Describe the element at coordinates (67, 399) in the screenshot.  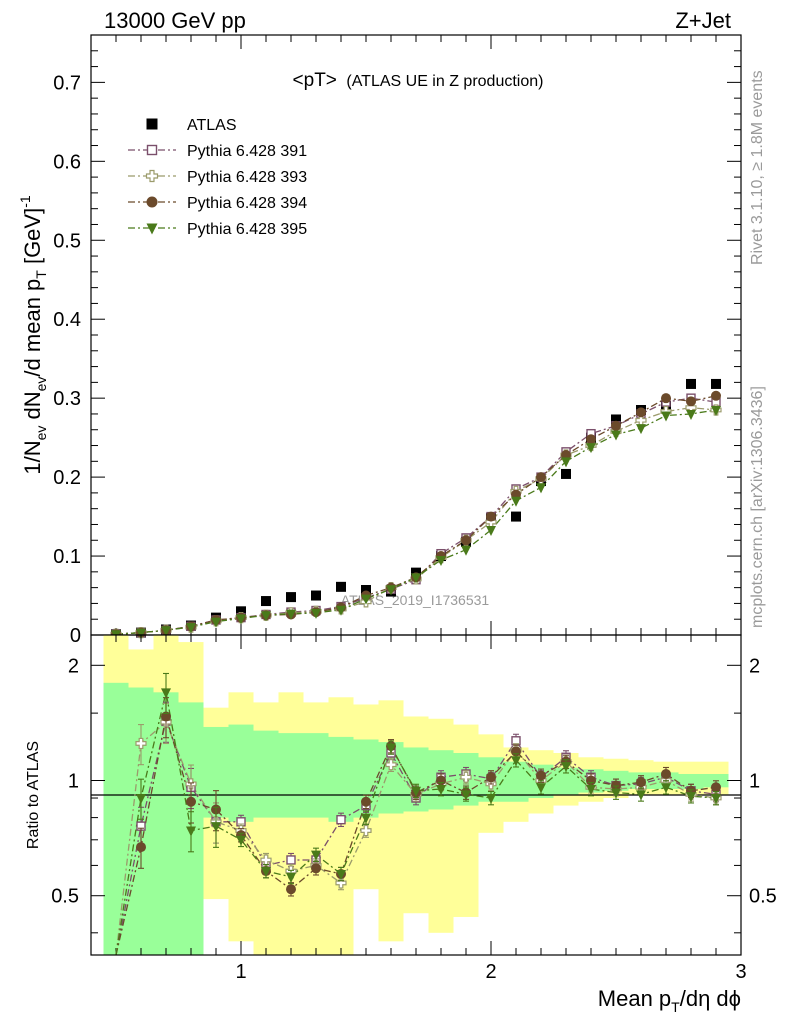
I see `y-tick-label: 0.3` at that location.